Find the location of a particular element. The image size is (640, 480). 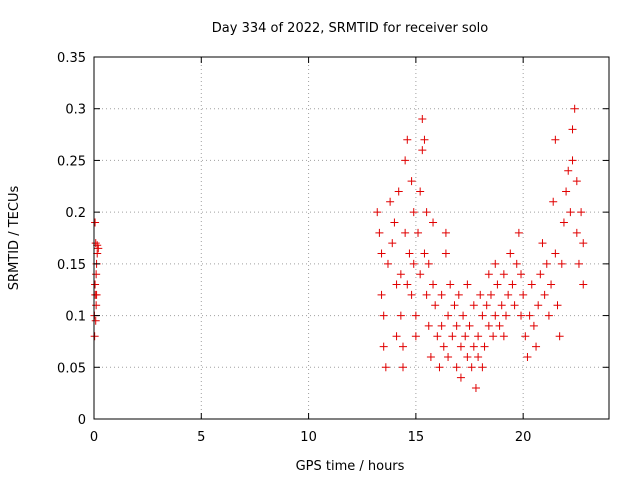

y-tick-label: 0.05 is located at coordinates (71, 368).